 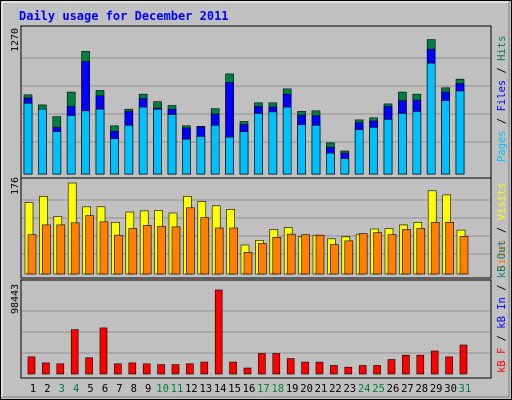 I want to click on x-tick-label-9: 9, so click(x=148, y=389).